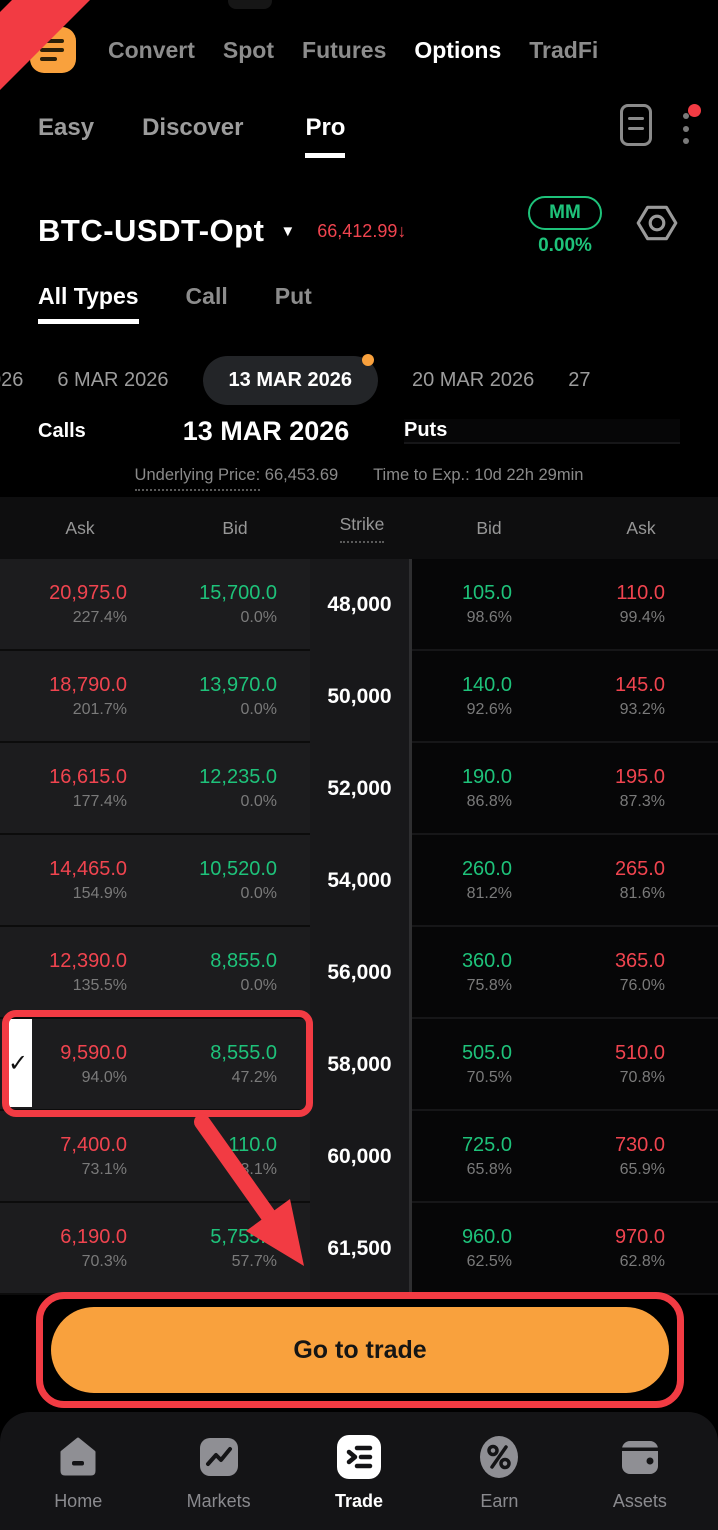 The image size is (718, 1530). What do you see at coordinates (155, 697) in the screenshot?
I see `call-side: 18,790.0 201.7% 13,970.0 0.0% ✓` at bounding box center [155, 697].